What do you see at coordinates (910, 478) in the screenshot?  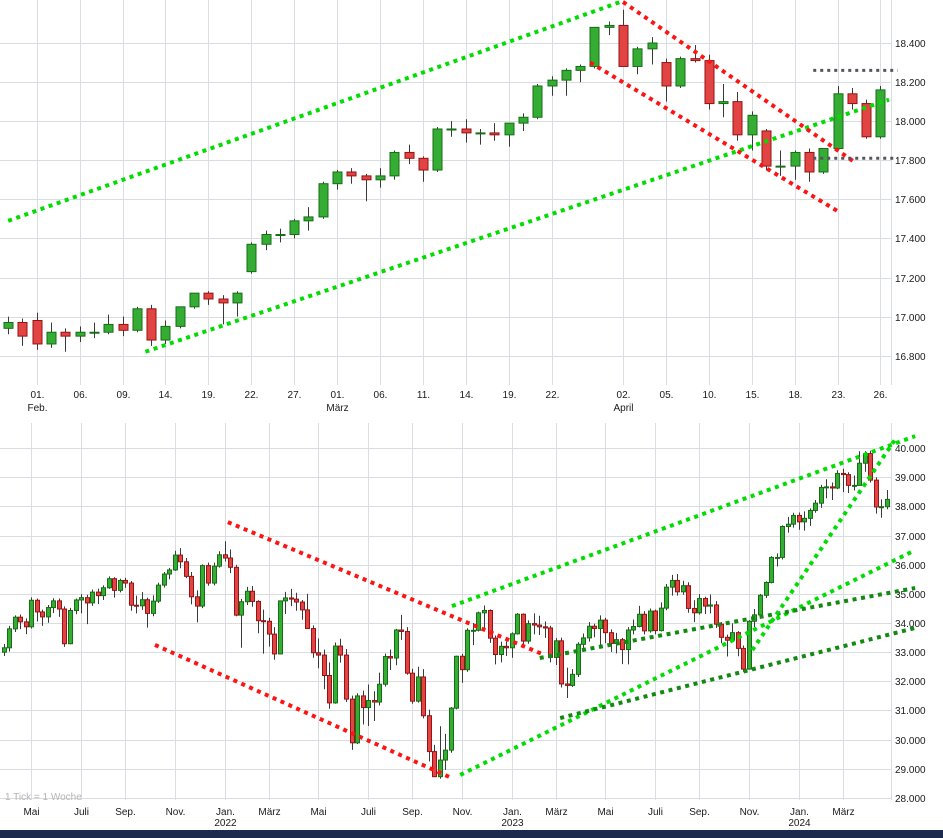 I see `y-axis-label: 39.000` at bounding box center [910, 478].